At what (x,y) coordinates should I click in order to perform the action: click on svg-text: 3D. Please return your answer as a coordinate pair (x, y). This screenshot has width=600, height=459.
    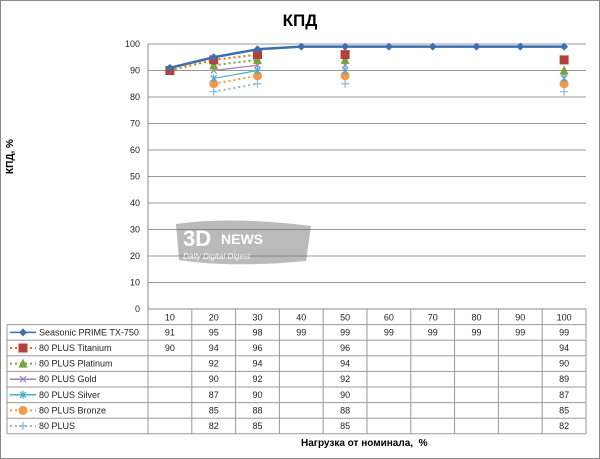
    Looking at the image, I should click on (197, 238).